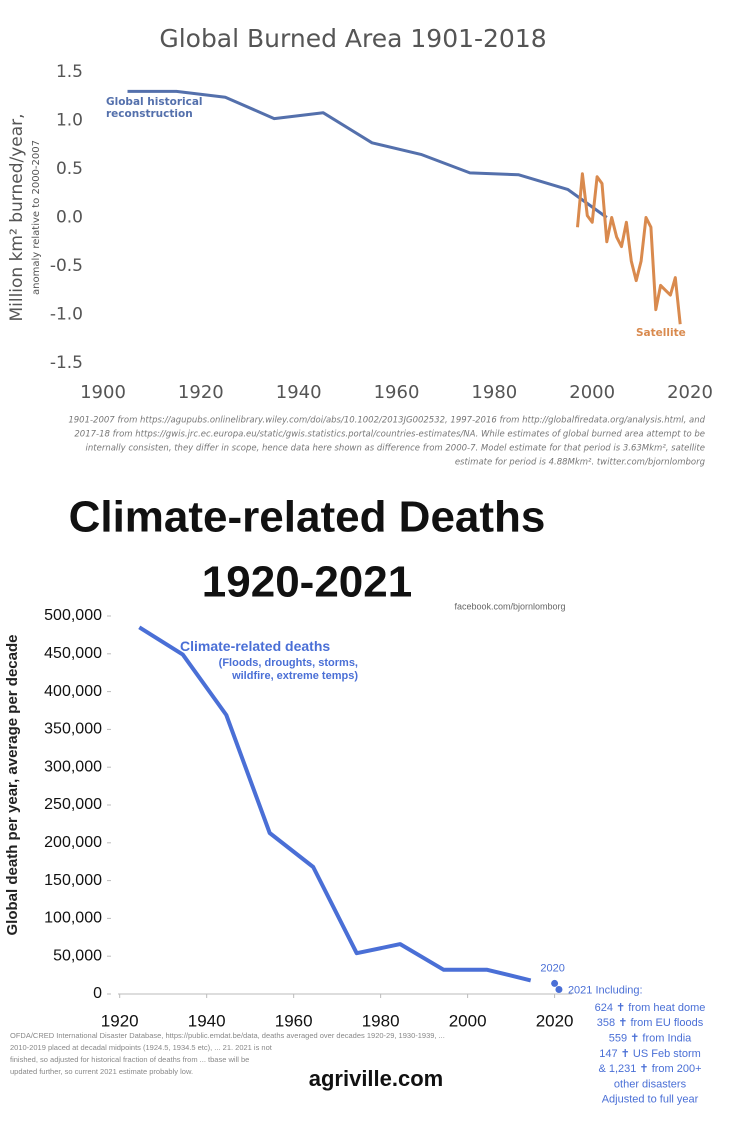 This screenshot has height=1135, width=750. What do you see at coordinates (66, 315) in the screenshot?
I see `y-tick-label: -1.0` at bounding box center [66, 315].